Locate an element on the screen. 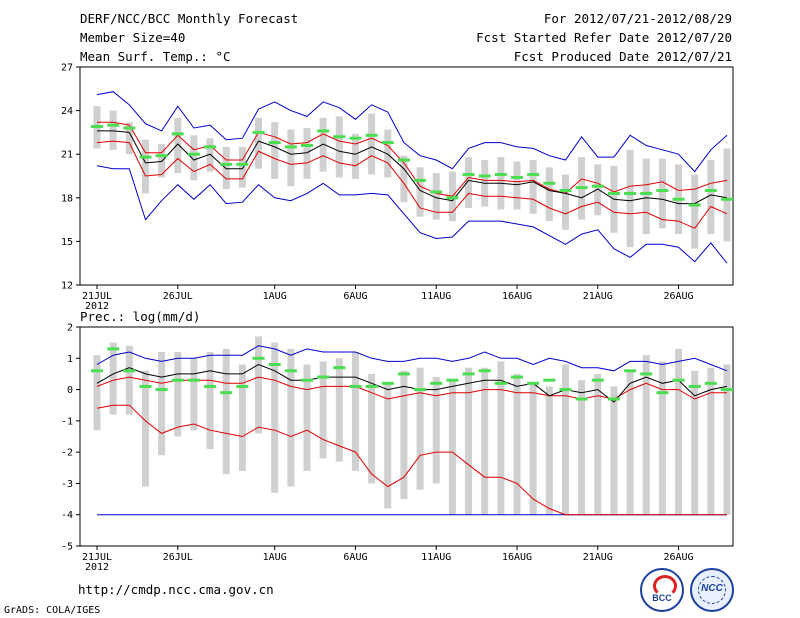 The width and height of the screenshot is (800, 618). precip-label: Prec.: log(mm/d) is located at coordinates (140, 316).